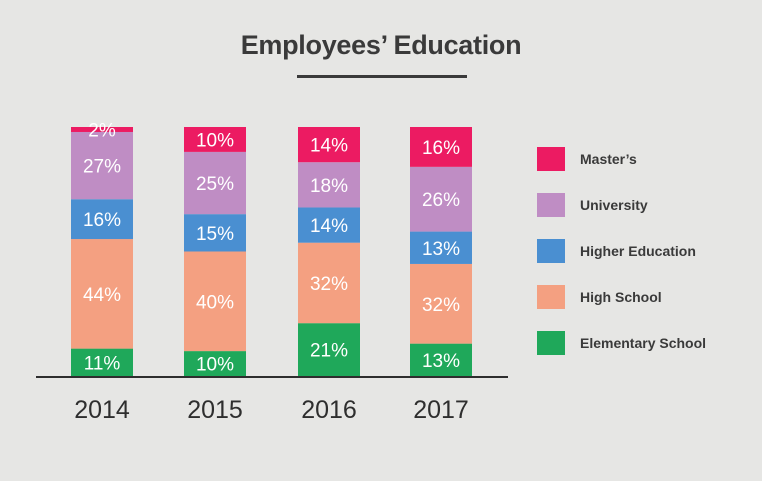 This screenshot has width=762, height=481. I want to click on data-label-2016-master-s: 14%, so click(329, 146).